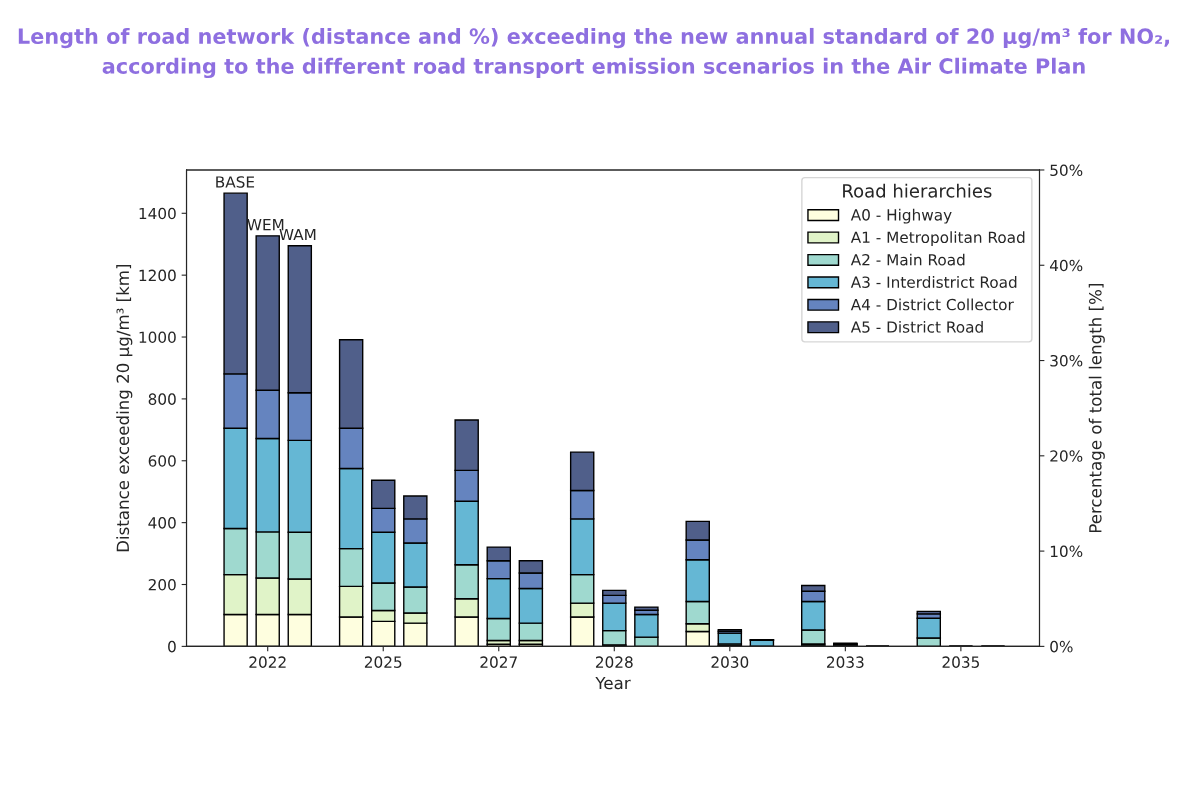 The image size is (1188, 798). Describe the element at coordinates (267, 662) in the screenshot. I see `x-tick-label: 2022` at that location.